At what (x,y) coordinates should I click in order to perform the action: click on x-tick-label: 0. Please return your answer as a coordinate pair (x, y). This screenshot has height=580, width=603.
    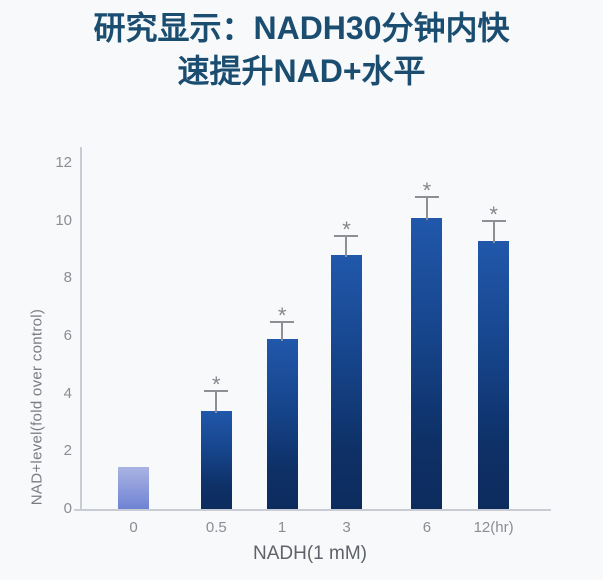
    Looking at the image, I should click on (133, 527).